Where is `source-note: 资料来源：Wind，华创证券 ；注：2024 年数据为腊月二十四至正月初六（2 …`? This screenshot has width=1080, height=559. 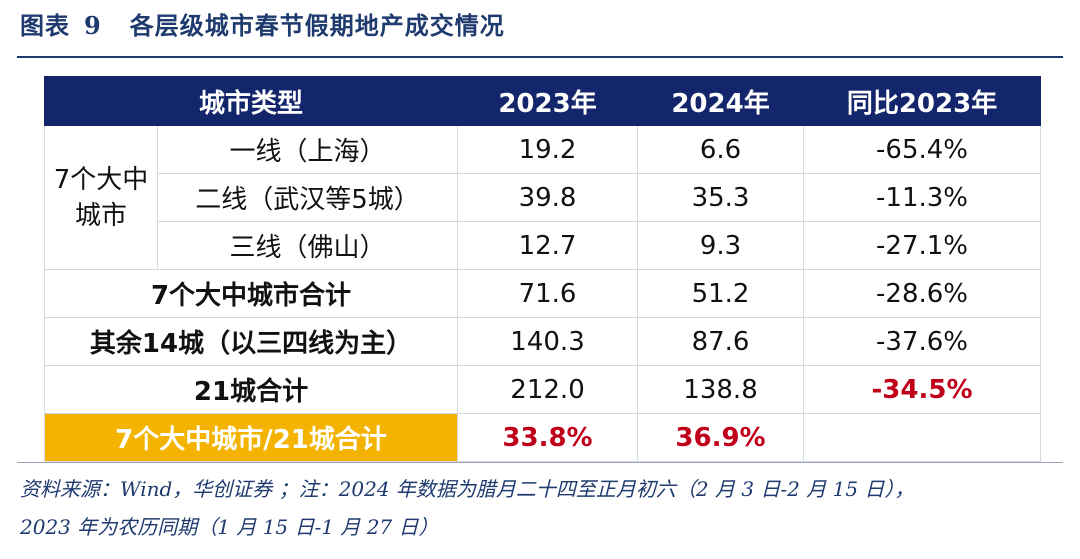 source-note: 资料来源：Wind，华创证券 ；注：2024 年数据为腊月二十四至正月初六（2 … is located at coordinates (540, 508).